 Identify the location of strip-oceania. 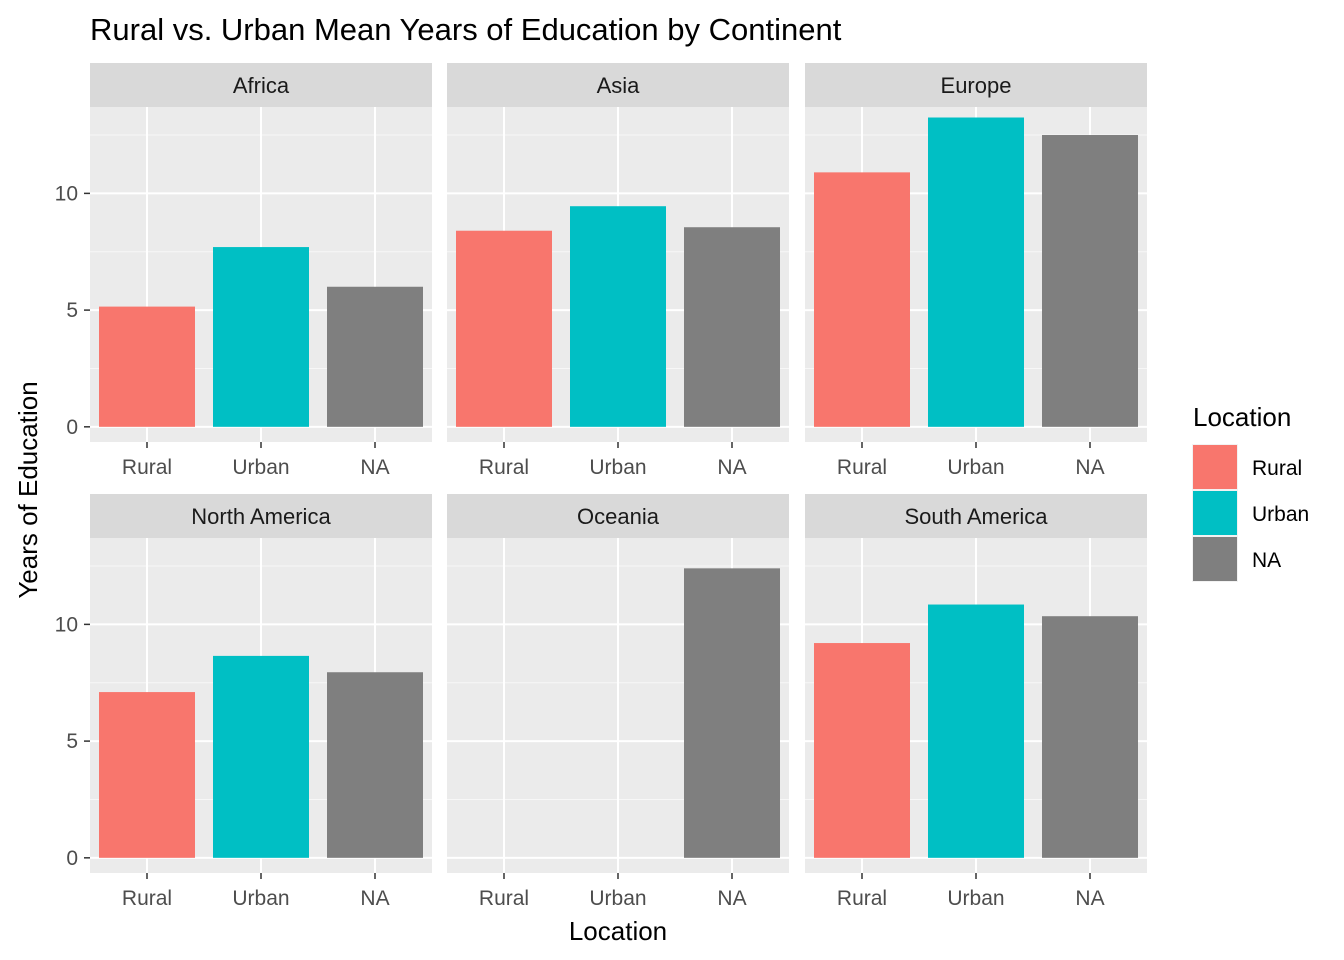
(618, 516).